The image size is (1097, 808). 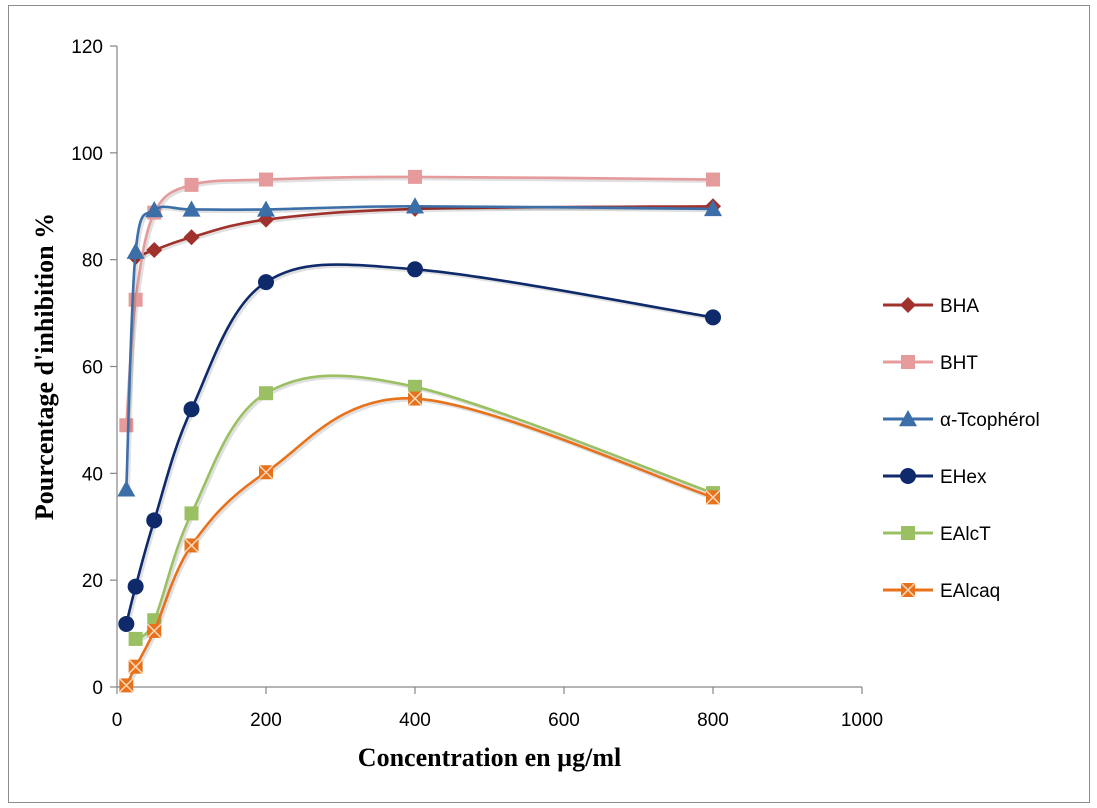 What do you see at coordinates (97, 688) in the screenshot?
I see `y-tick-label: 0` at bounding box center [97, 688].